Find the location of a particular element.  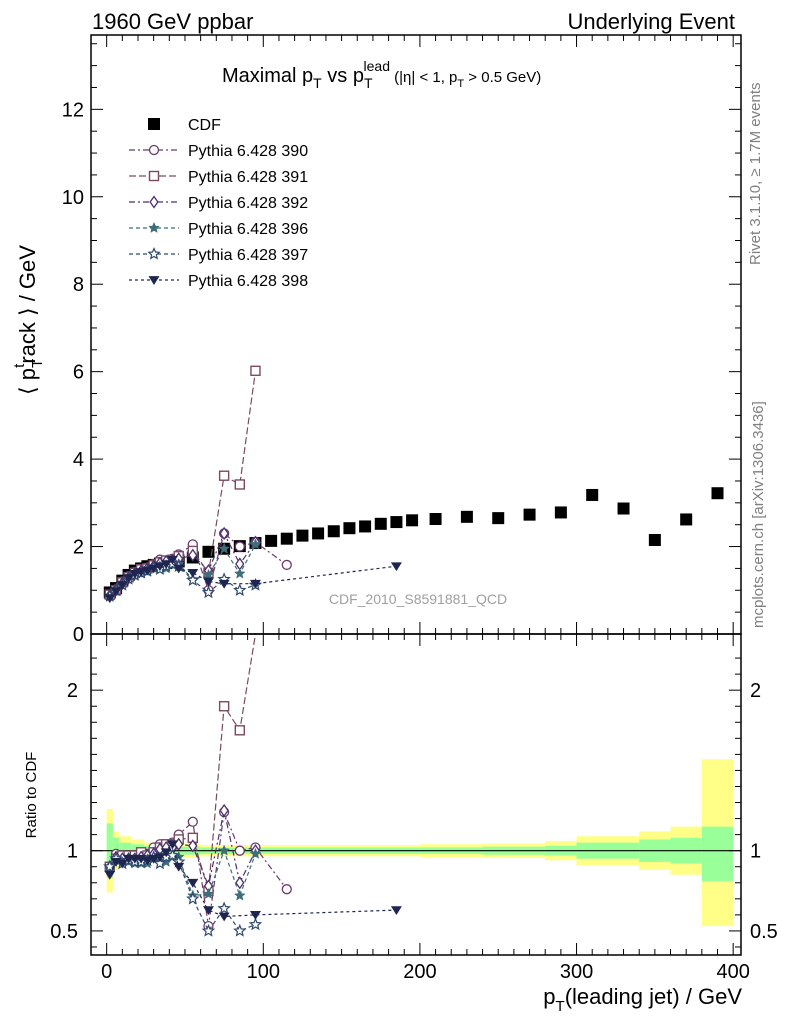

header-right: Underlying Event is located at coordinates (651, 21).